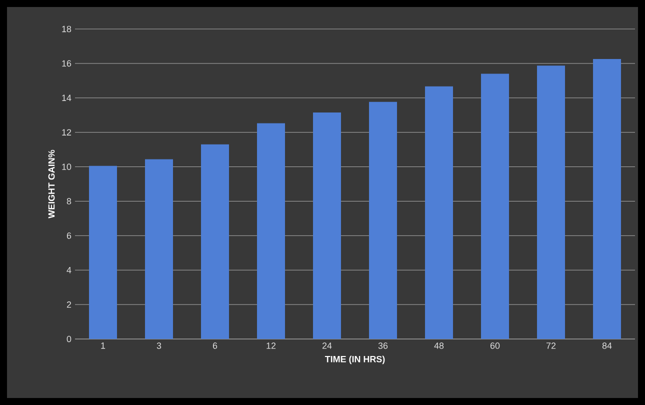 The width and height of the screenshot is (645, 405). I want to click on y-tick-label: 16, so click(67, 63).